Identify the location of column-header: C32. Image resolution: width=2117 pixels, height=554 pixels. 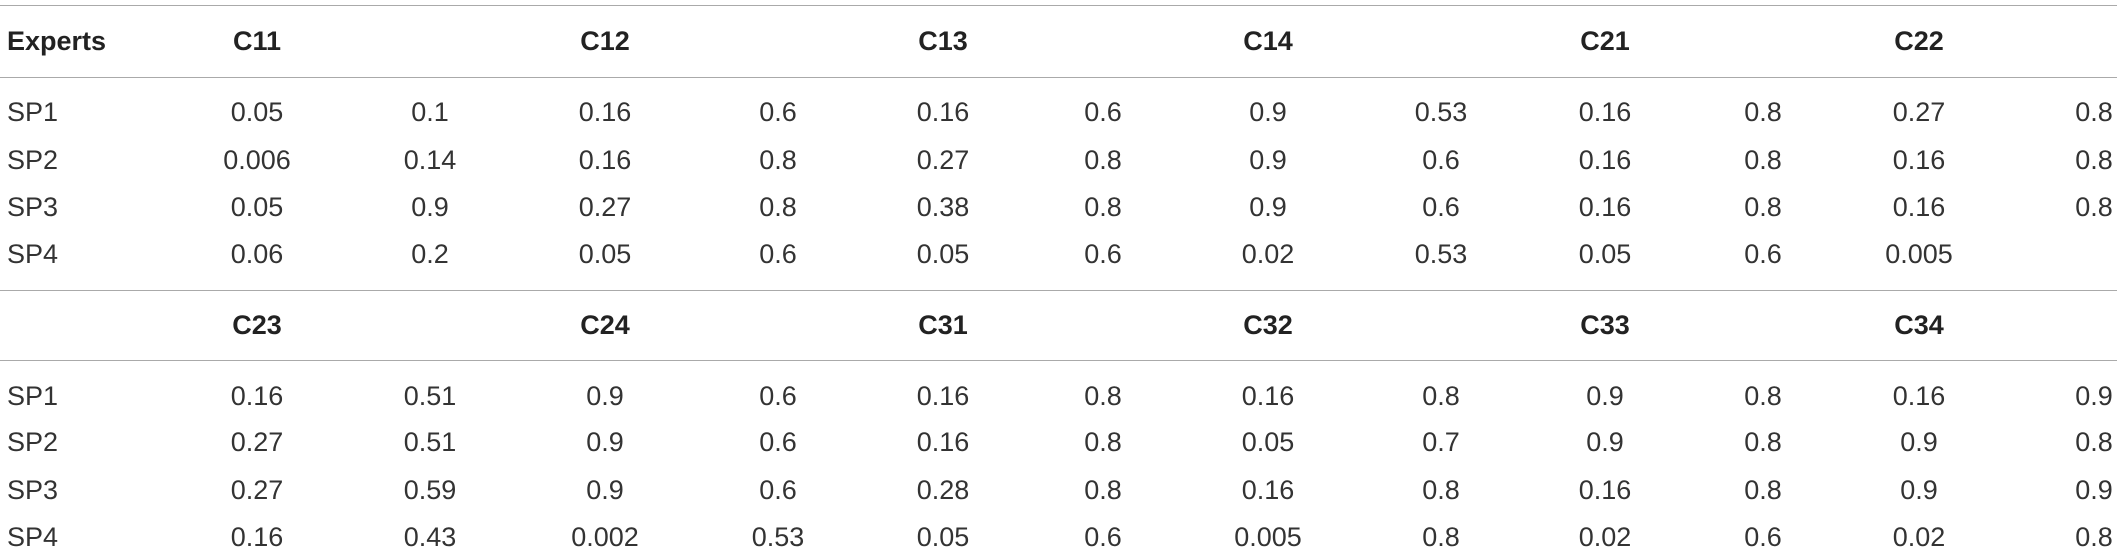
(1268, 325).